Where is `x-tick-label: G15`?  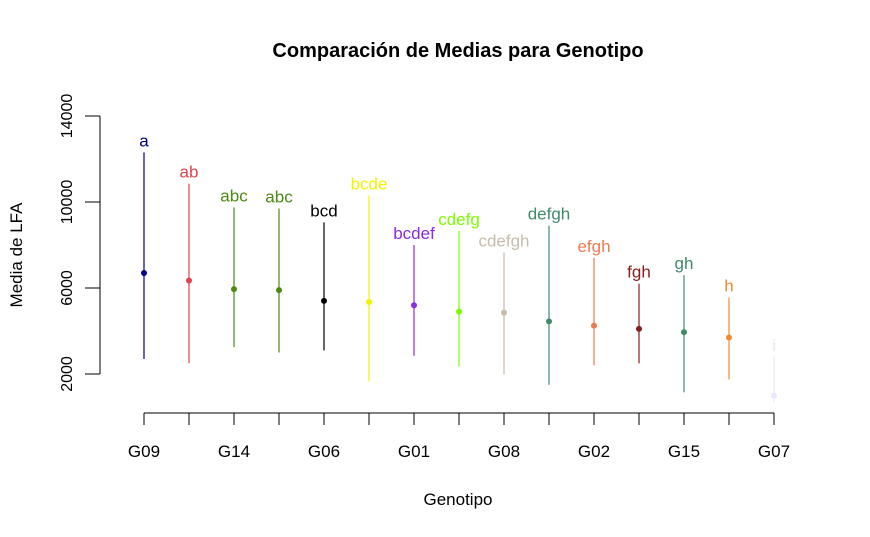
x-tick-label: G15 is located at coordinates (684, 451).